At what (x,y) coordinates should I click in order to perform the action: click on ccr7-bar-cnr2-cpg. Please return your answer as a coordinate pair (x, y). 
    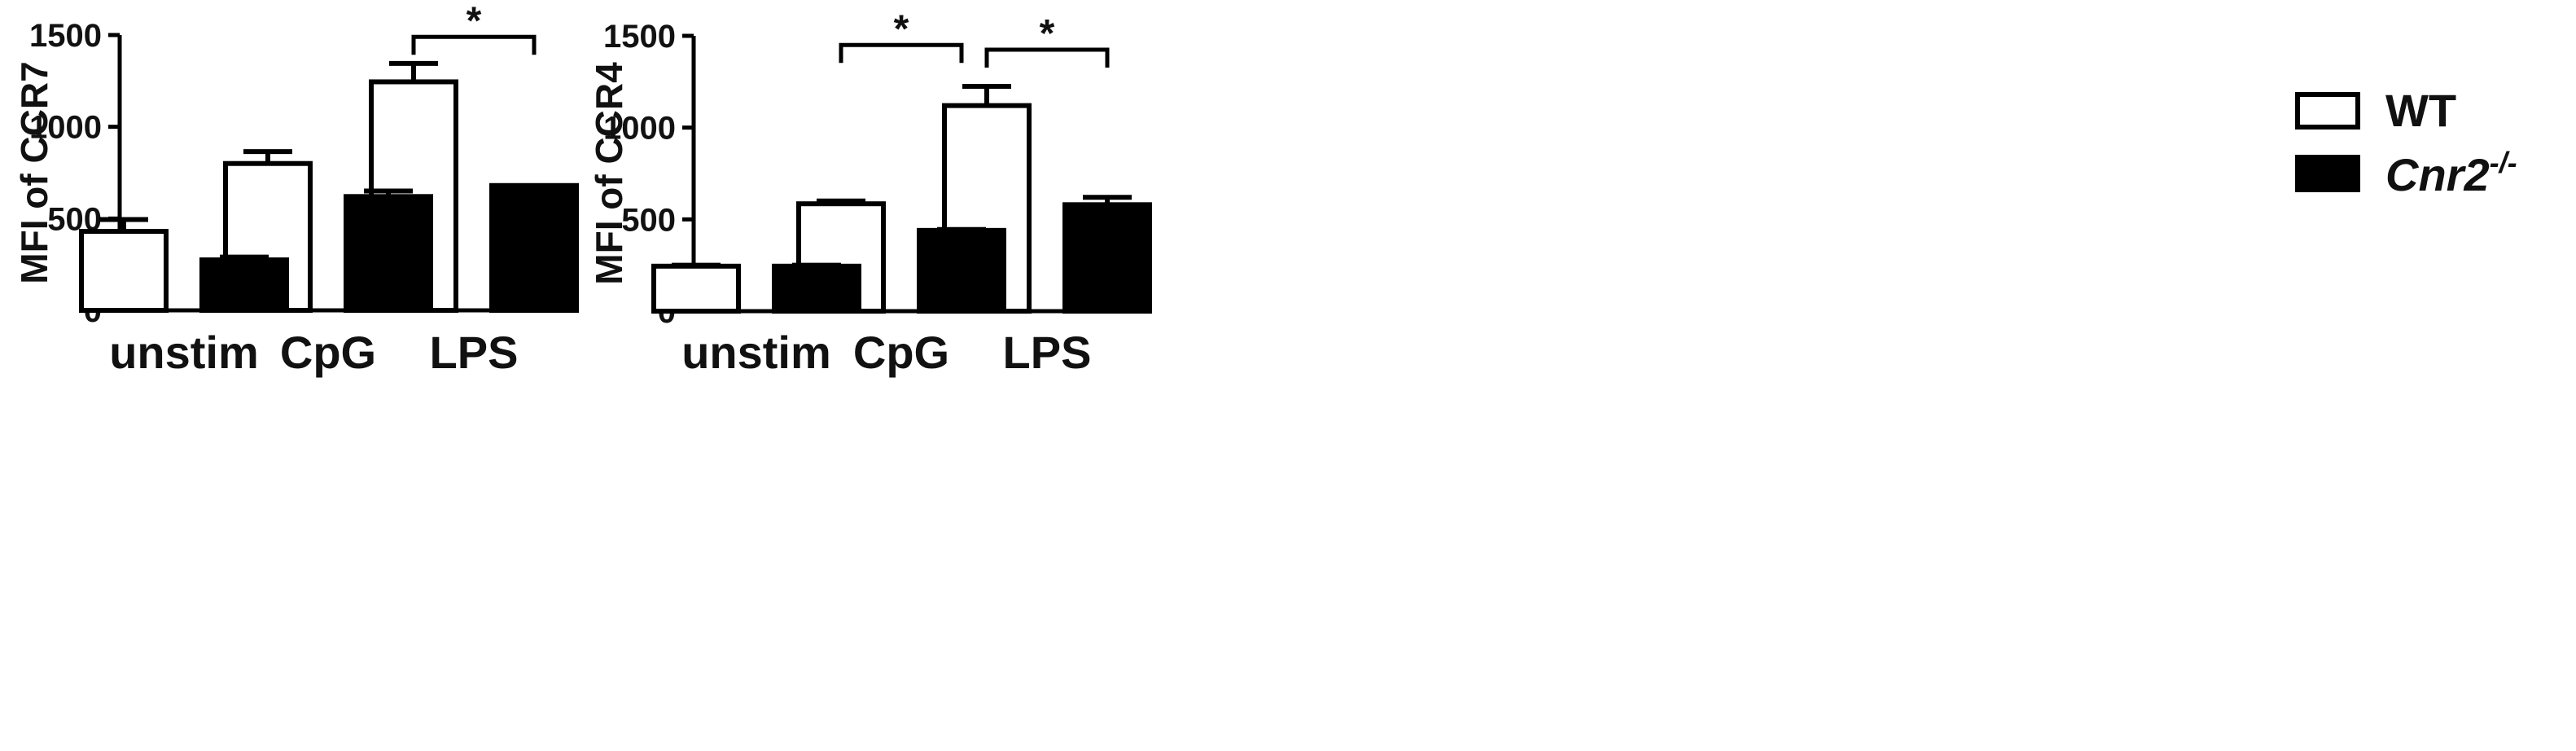
    Looking at the image, I should click on (388, 253).